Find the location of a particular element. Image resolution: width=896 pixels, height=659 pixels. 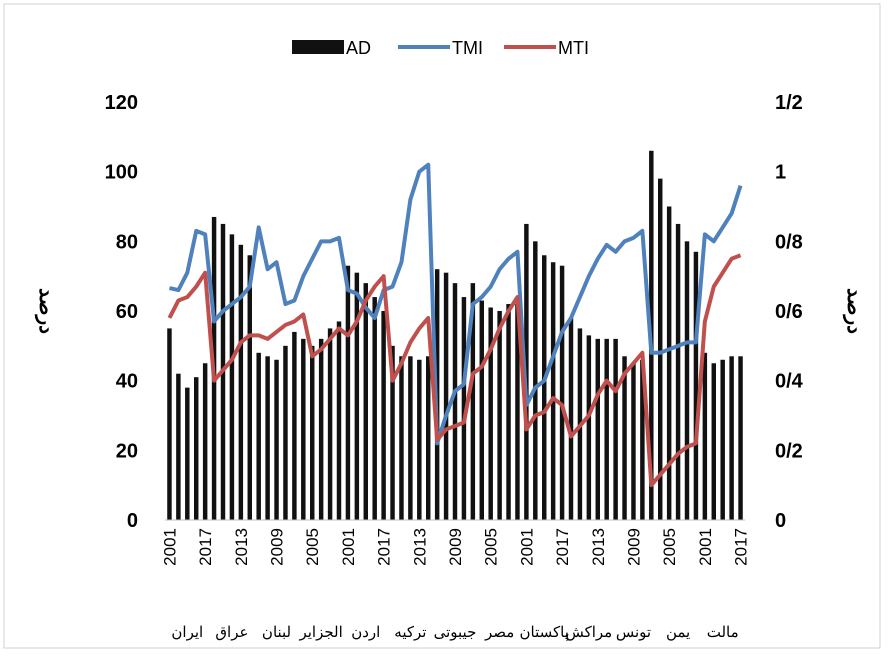

y-tick-label: 120 is located at coordinates (121, 103).